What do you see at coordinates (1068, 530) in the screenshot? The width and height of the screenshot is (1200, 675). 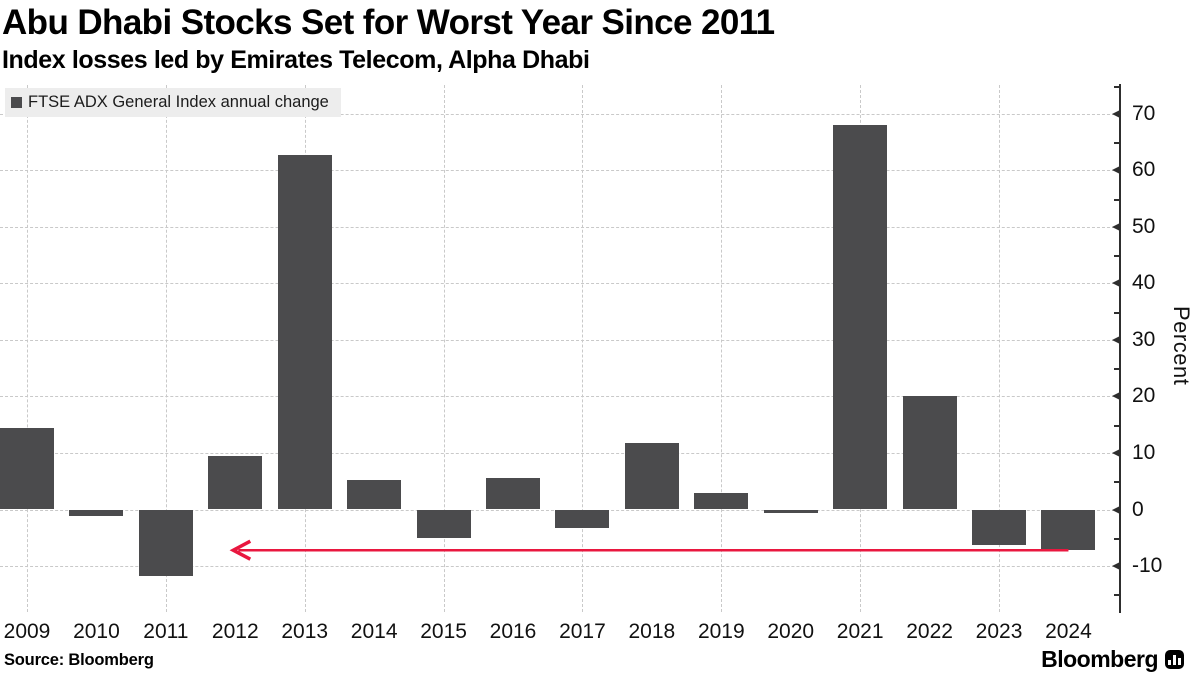 I see `bar-2024` at bounding box center [1068, 530].